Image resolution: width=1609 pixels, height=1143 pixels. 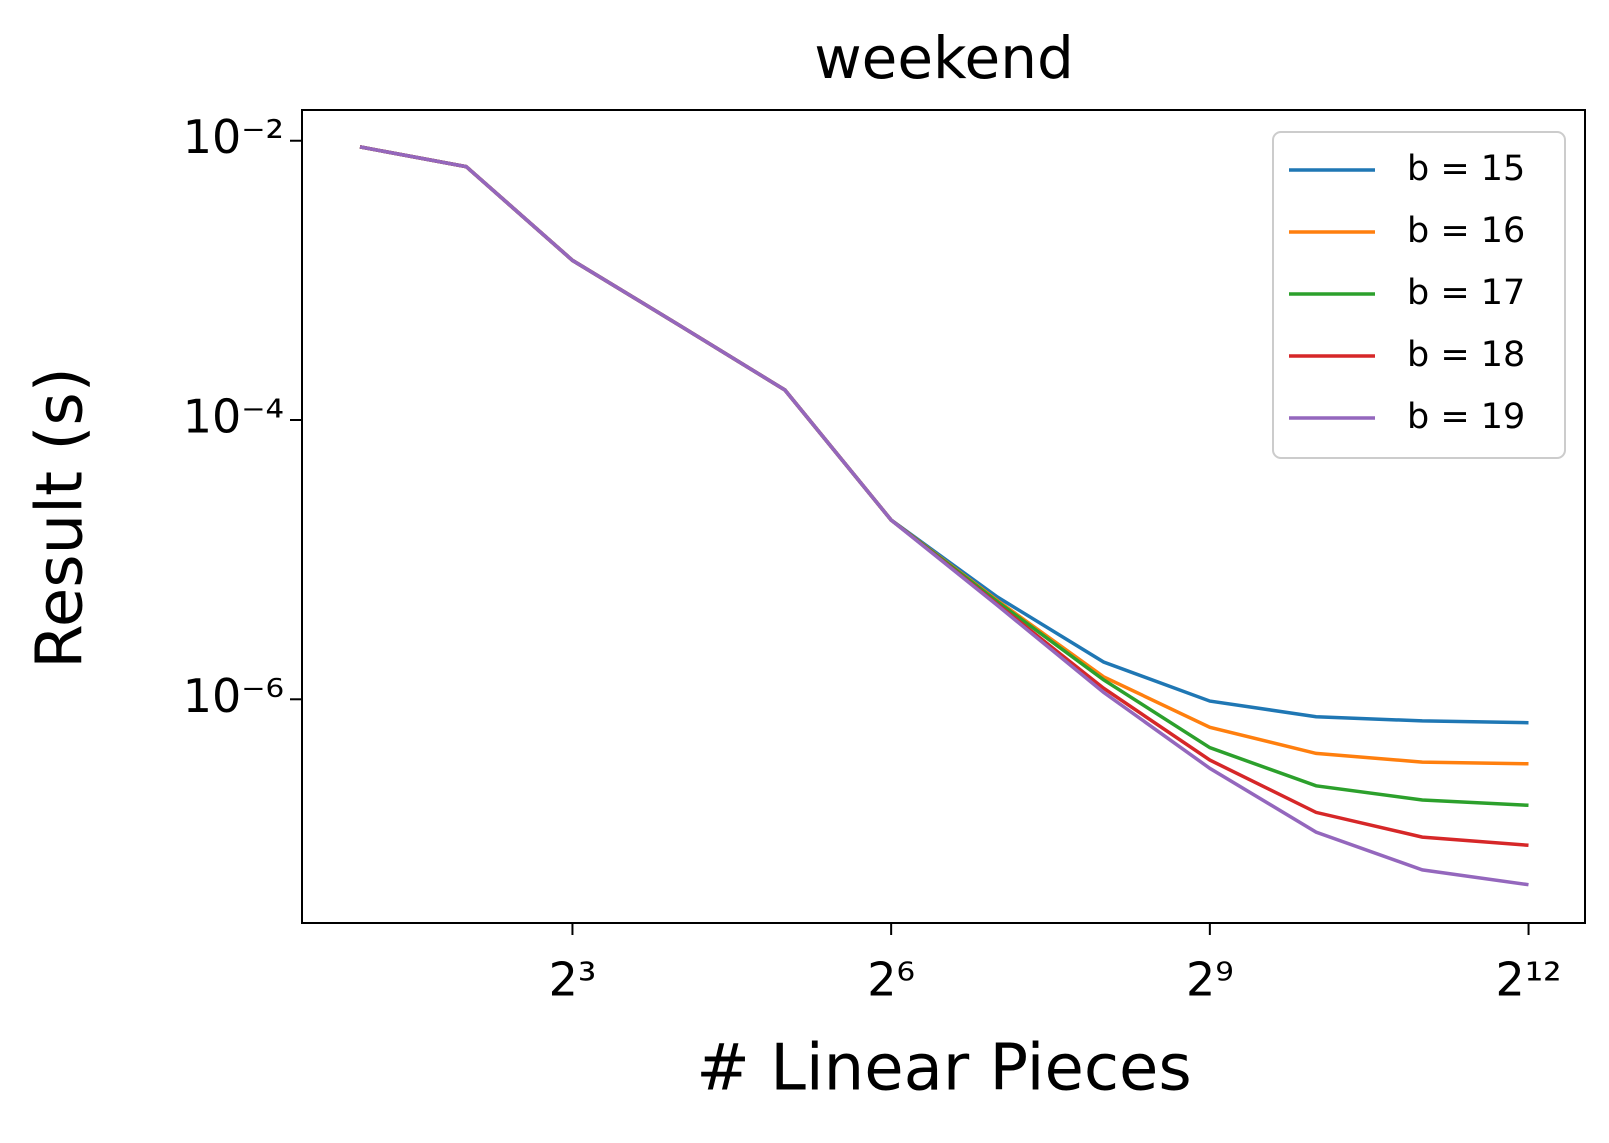 I want to click on legend-box, so click(x=1419, y=295).